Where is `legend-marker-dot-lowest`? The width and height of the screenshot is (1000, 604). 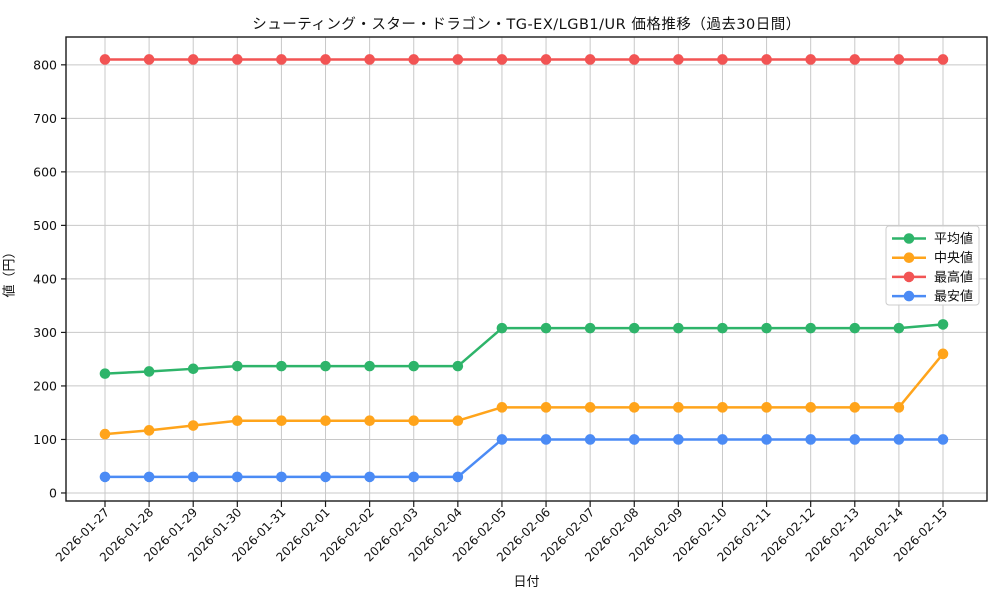
legend-marker-dot-lowest is located at coordinates (909, 296).